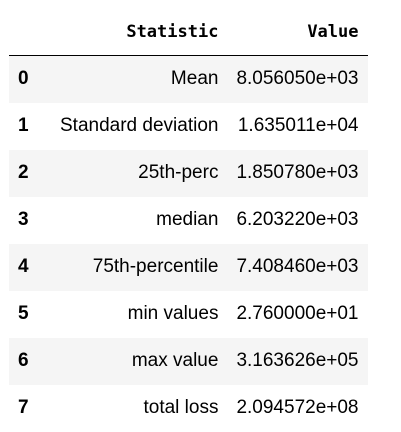 This screenshot has height=432, width=401. I want to click on statistic-cell: max value, so click(175, 360).